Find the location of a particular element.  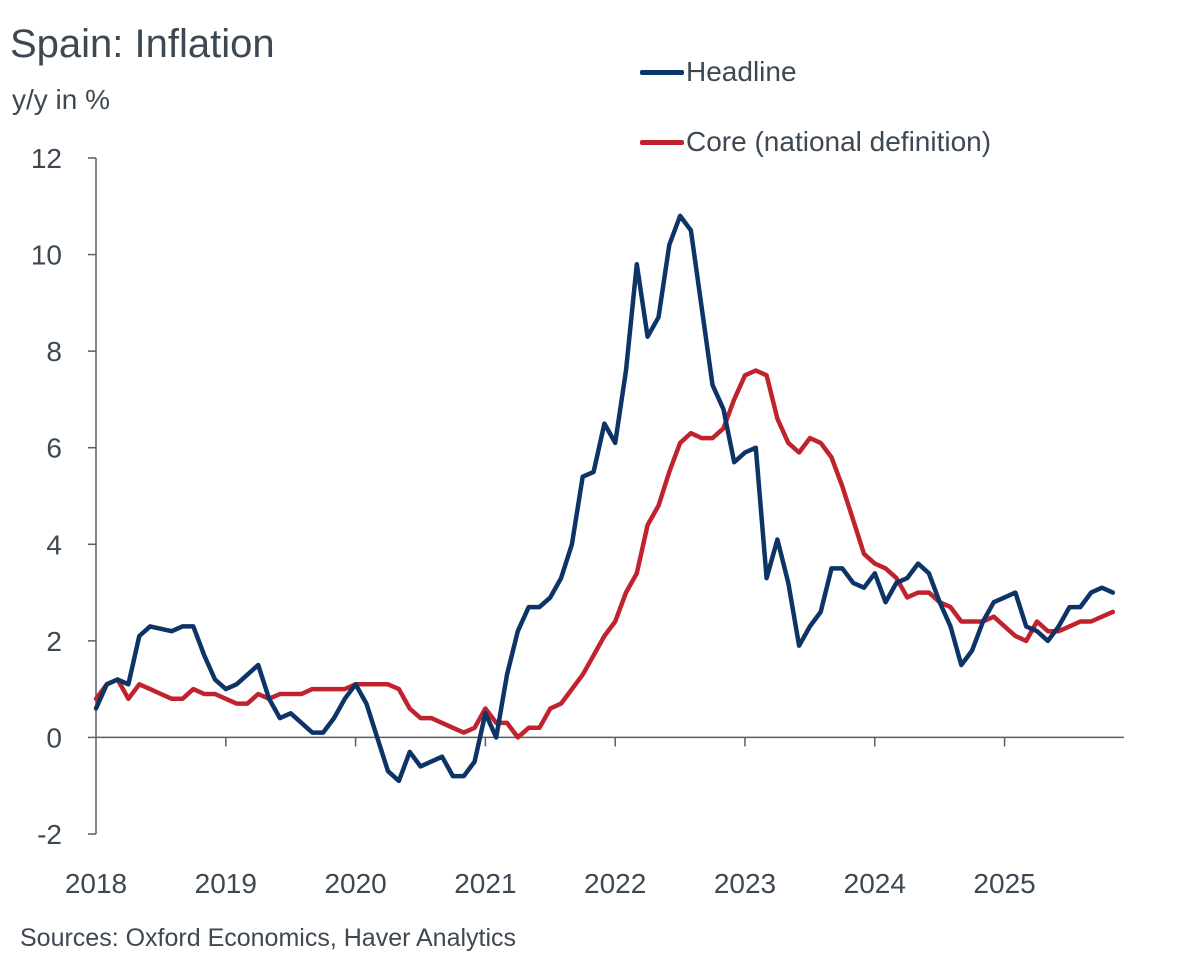

x-axis: 2018 2019 2020 2021 2022 2023 2024 2025 is located at coordinates (594, 817).